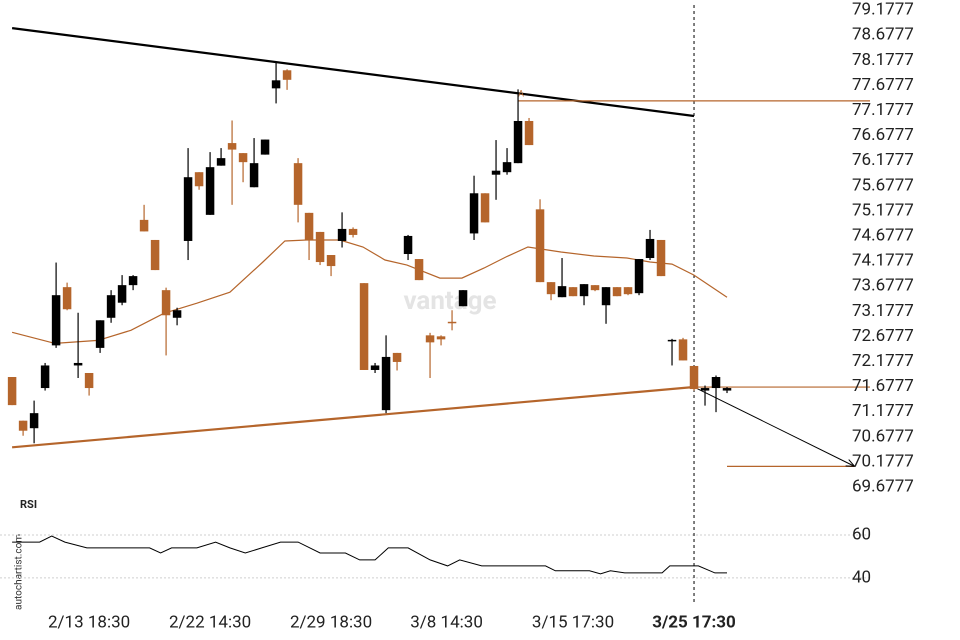 The width and height of the screenshot is (960, 640). Describe the element at coordinates (573, 622) in the screenshot. I see `x-tick-label: 3/15 17:30` at that location.